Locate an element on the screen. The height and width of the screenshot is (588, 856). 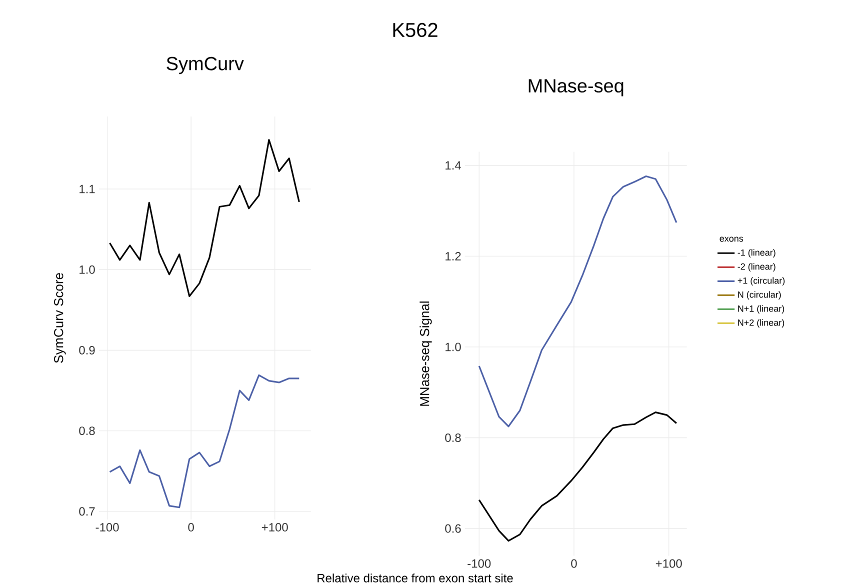
legend-label: N (circular) is located at coordinates (759, 295).